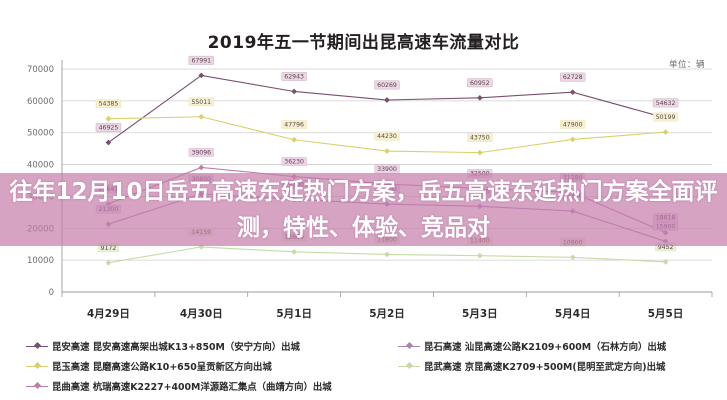 The width and height of the screenshot is (727, 400). Describe the element at coordinates (387, 314) in the screenshot. I see `x-axis-tick: 5月2日` at that location.